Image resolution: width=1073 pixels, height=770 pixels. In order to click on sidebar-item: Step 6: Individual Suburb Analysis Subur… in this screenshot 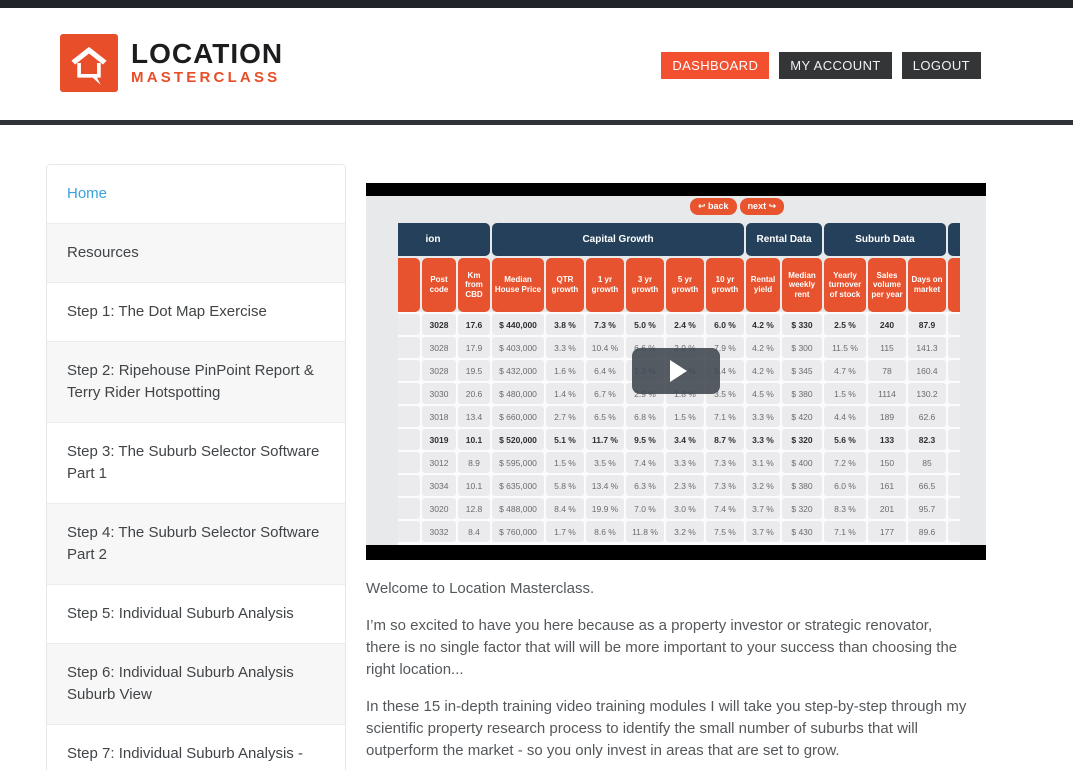, I will do `click(196, 684)`.